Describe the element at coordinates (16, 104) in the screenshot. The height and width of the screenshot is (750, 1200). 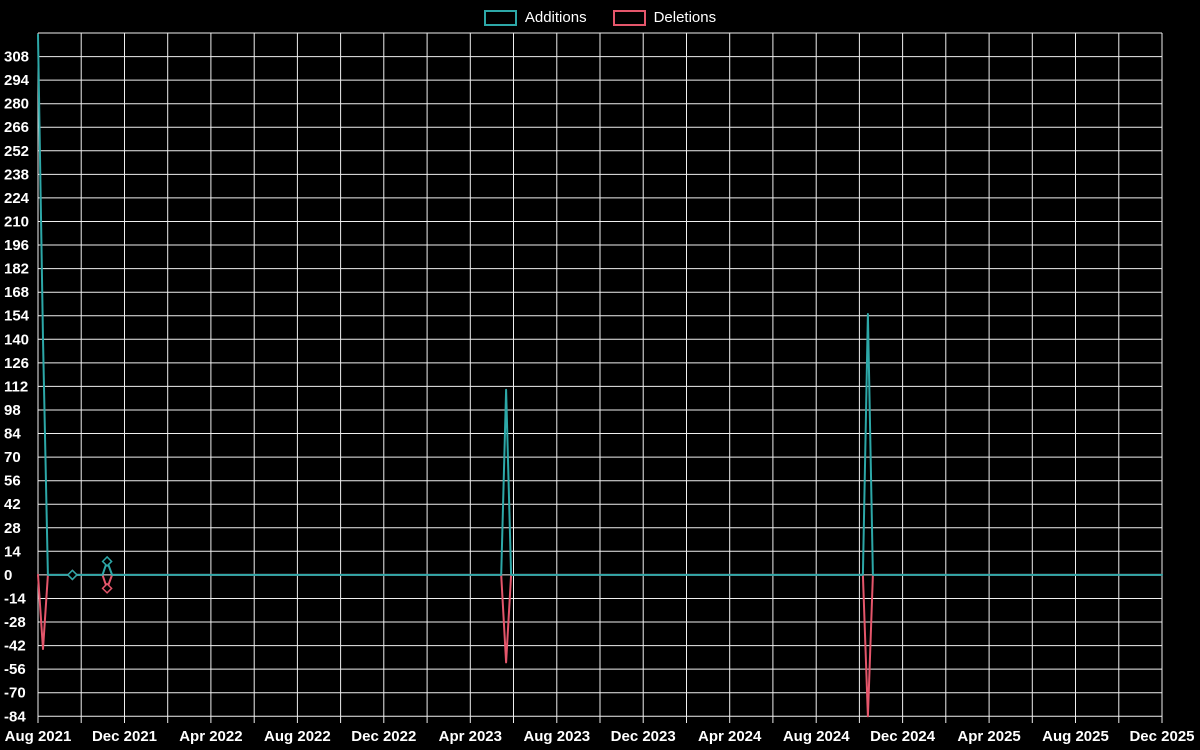
I see `y-axis-label: 280` at that location.